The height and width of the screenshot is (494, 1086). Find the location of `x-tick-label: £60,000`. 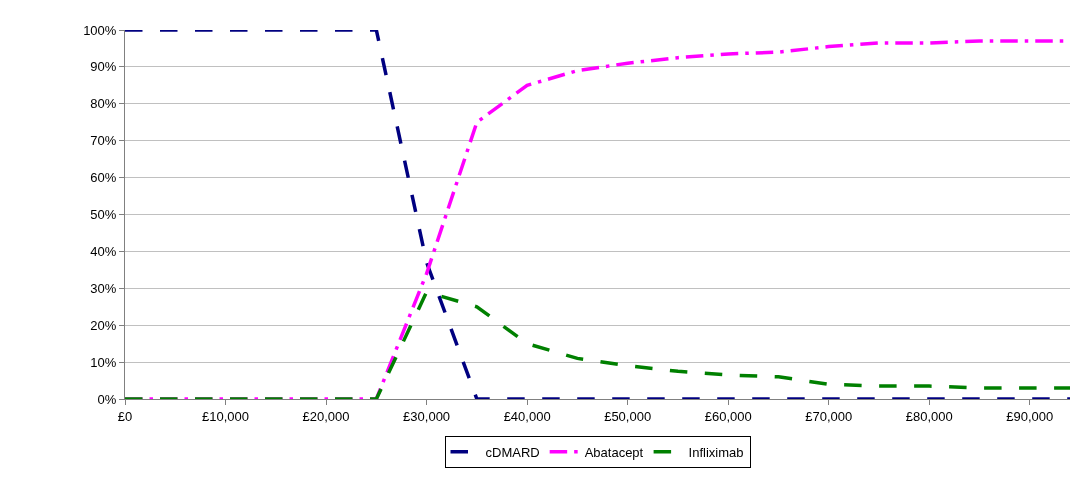

x-tick-label: £60,000 is located at coordinates (728, 416).